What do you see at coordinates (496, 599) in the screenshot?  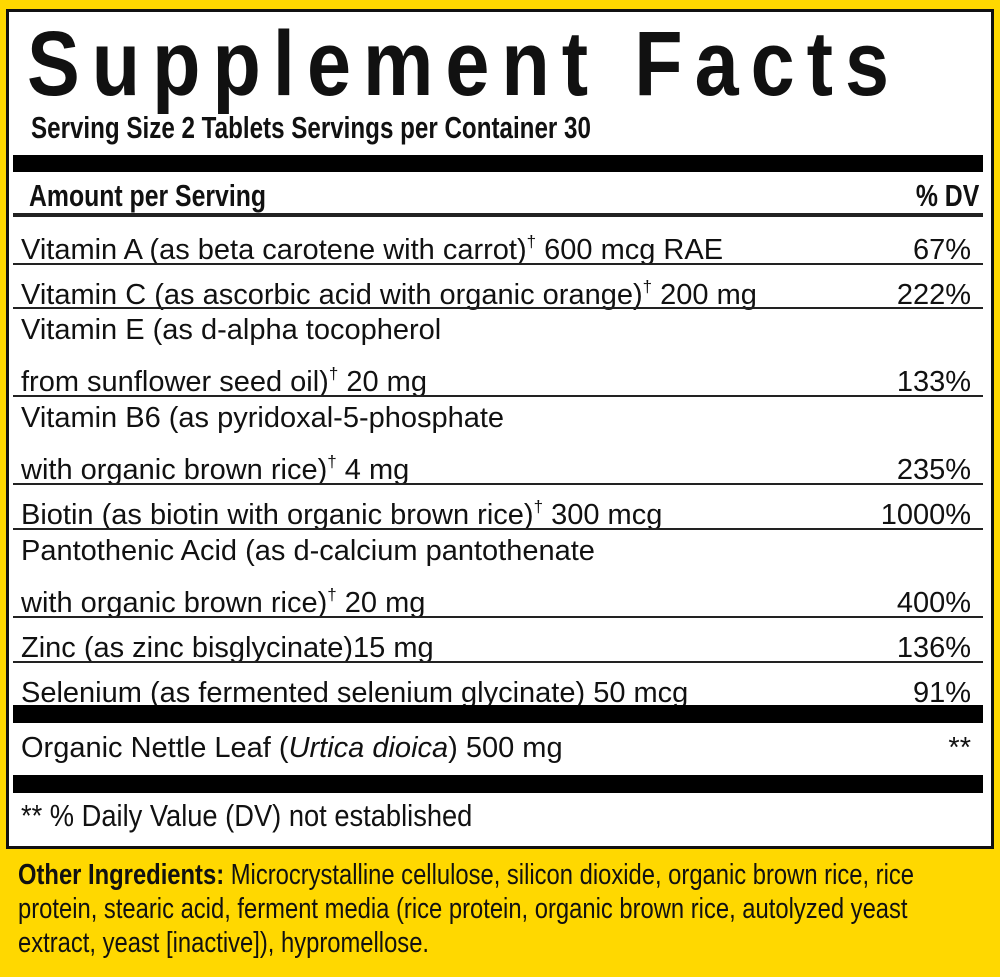 I see `nutrient-line: with organic brown rice)† 20 mg` at bounding box center [496, 599].